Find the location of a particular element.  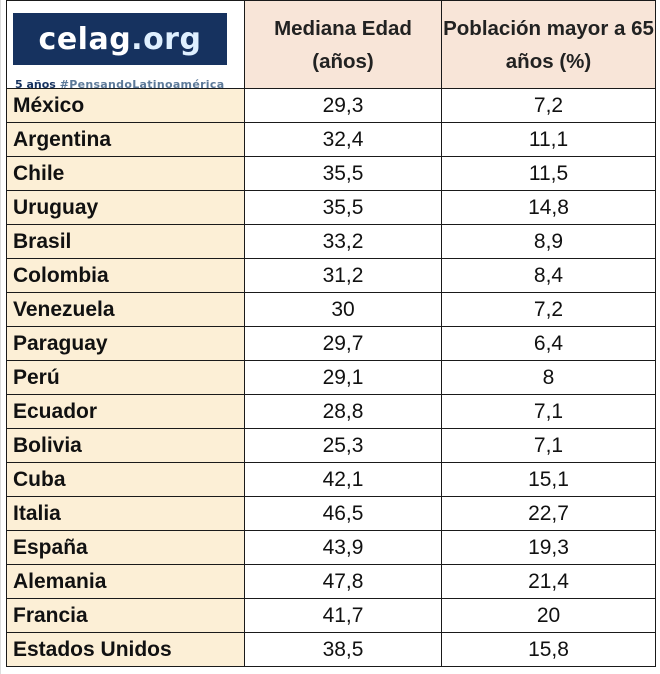

country-cell: Italia is located at coordinates (125, 513).